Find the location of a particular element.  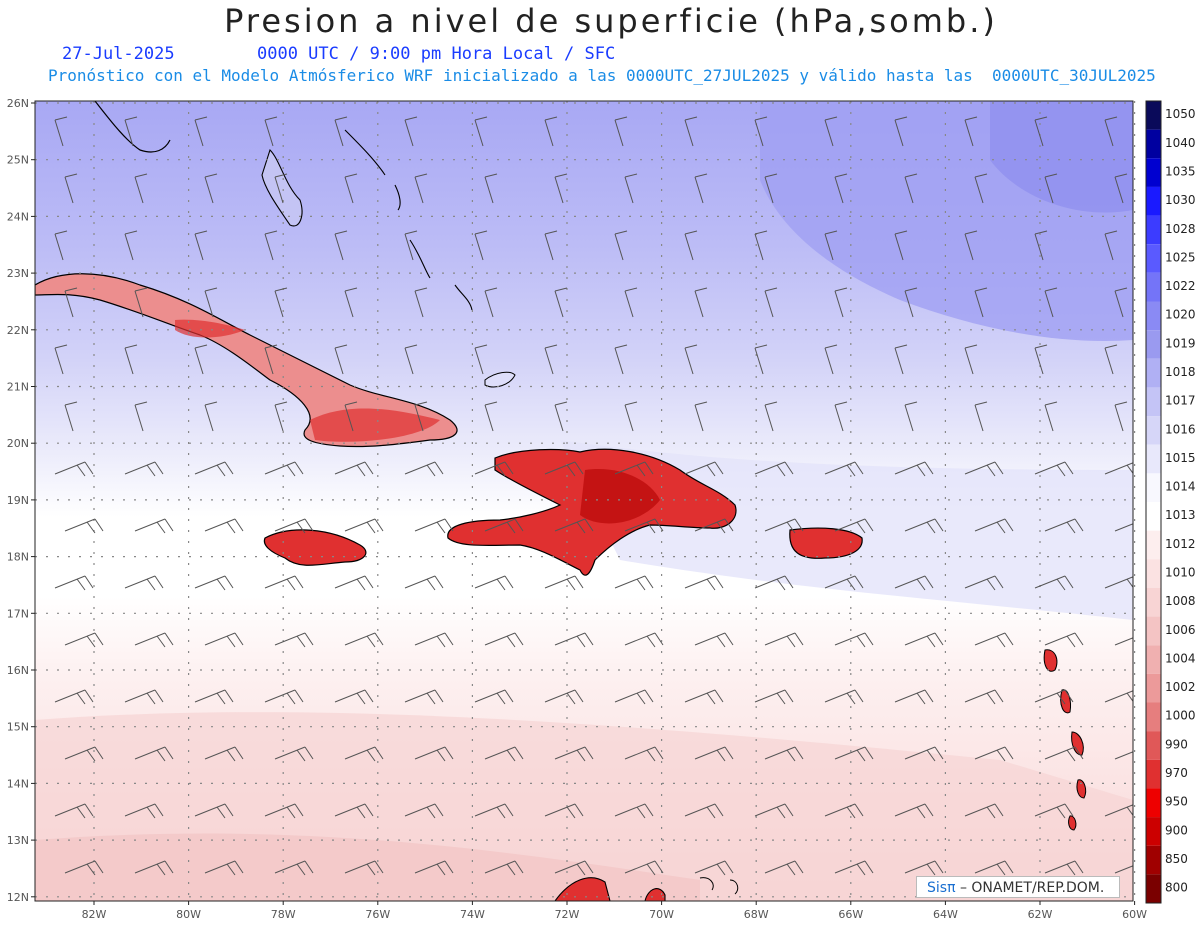

colorbar-label: 1002 is located at coordinates (1180, 687).